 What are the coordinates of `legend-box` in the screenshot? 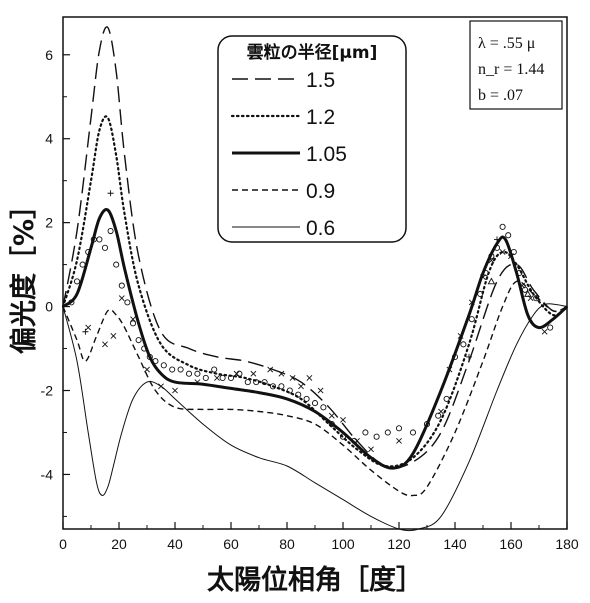 It's located at (312, 139).